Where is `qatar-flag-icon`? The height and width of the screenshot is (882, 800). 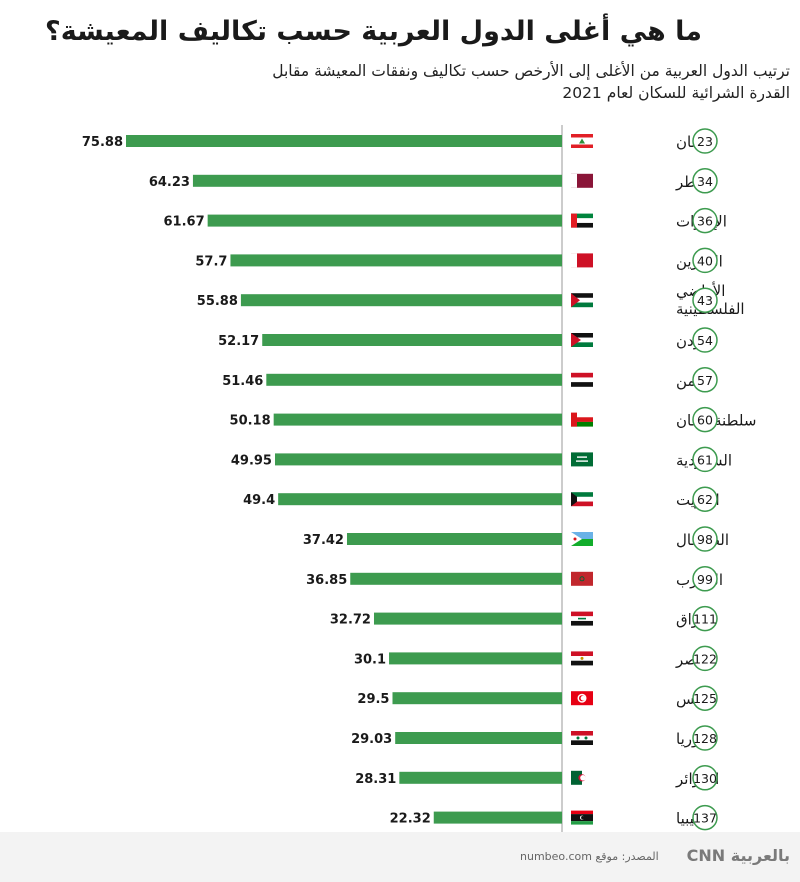 qatar-flag-icon is located at coordinates (582, 180).